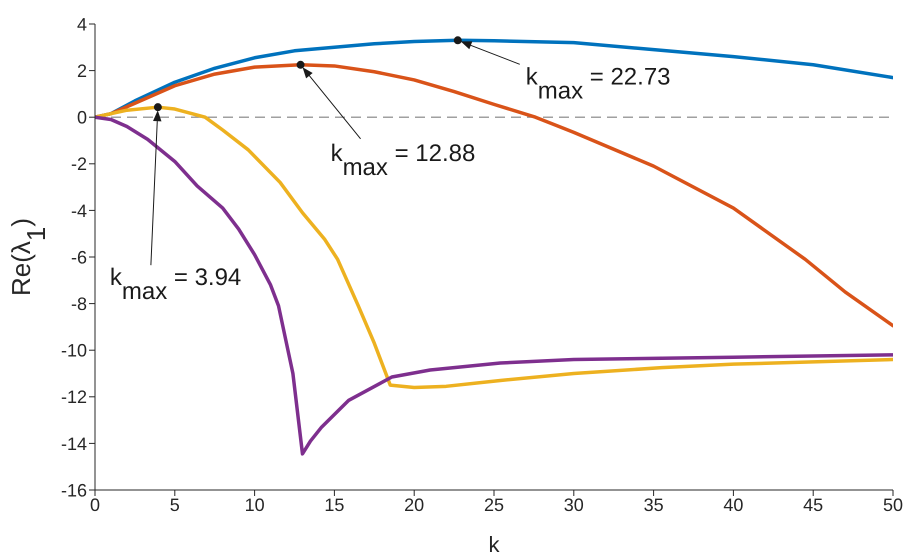 Image resolution: width=914 pixels, height=552 pixels. I want to click on x-axis-title: k, so click(494, 542).